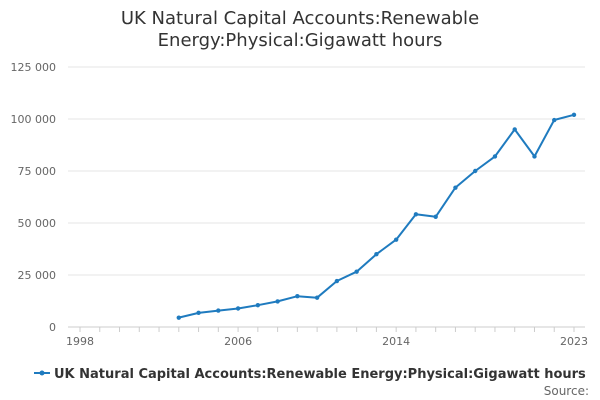  I want to click on y-tick-label: 125 000, so click(34, 67).